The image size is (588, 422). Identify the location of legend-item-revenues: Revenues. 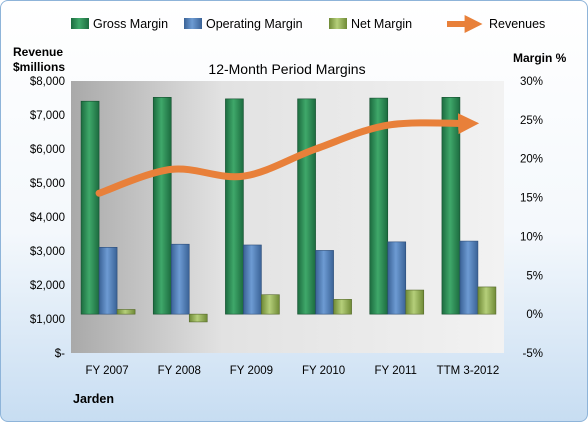
(496, 24).